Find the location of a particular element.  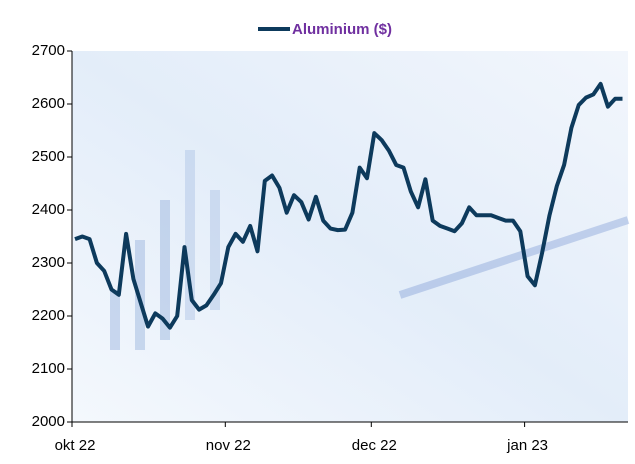

y-tick-label: 2600 is located at coordinates (48, 103).